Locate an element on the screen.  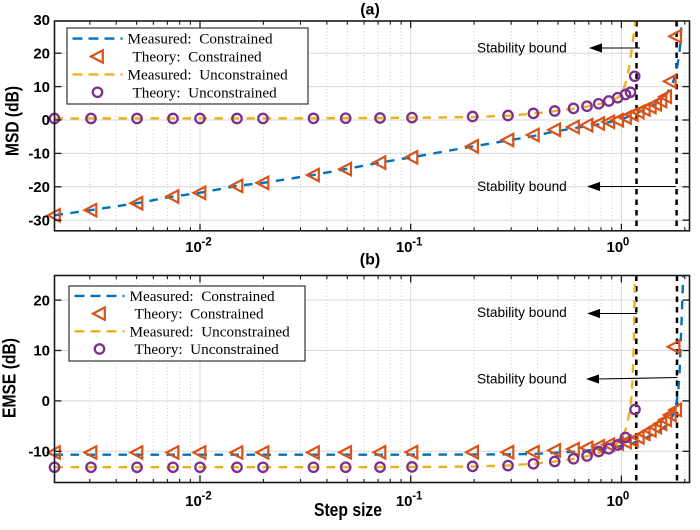
svg-text: (b) is located at coordinates (370, 260).